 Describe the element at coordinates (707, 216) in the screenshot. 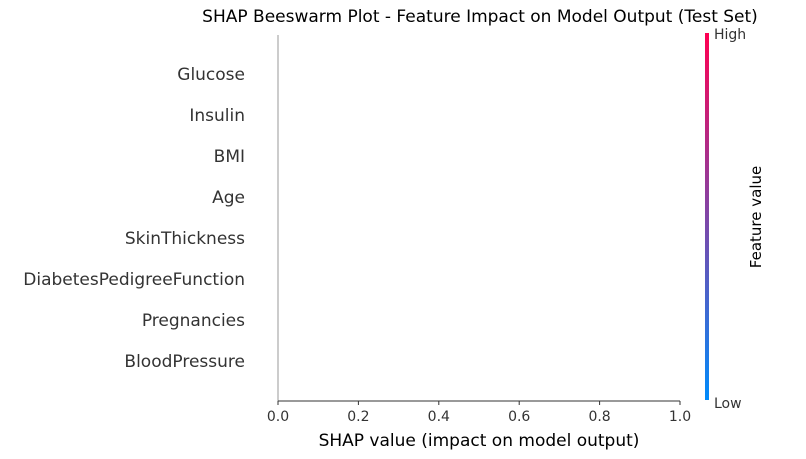

I see `colorbar` at that location.